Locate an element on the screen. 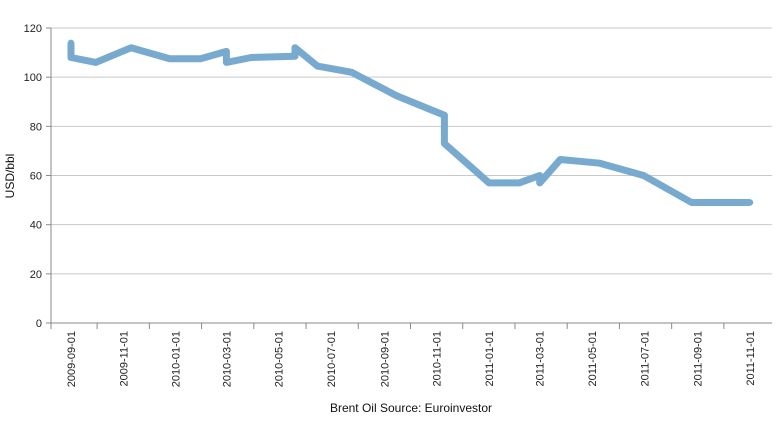  y-tick-label: 20 is located at coordinates (36, 275).